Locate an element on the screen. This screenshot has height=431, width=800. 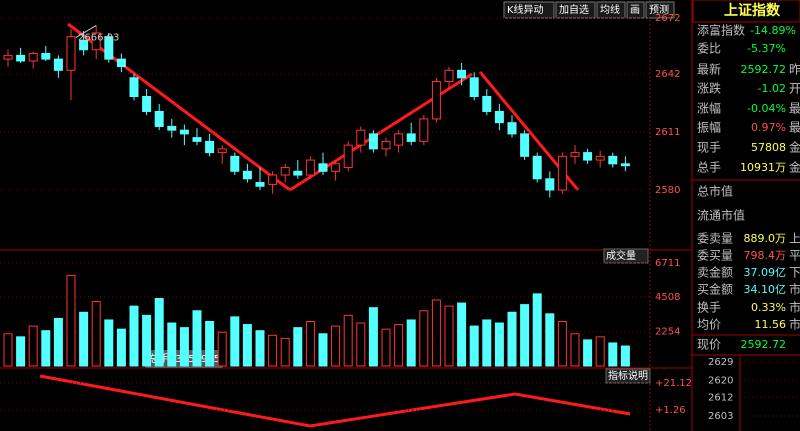
panel-value: 0.97% is located at coordinates (768, 127).